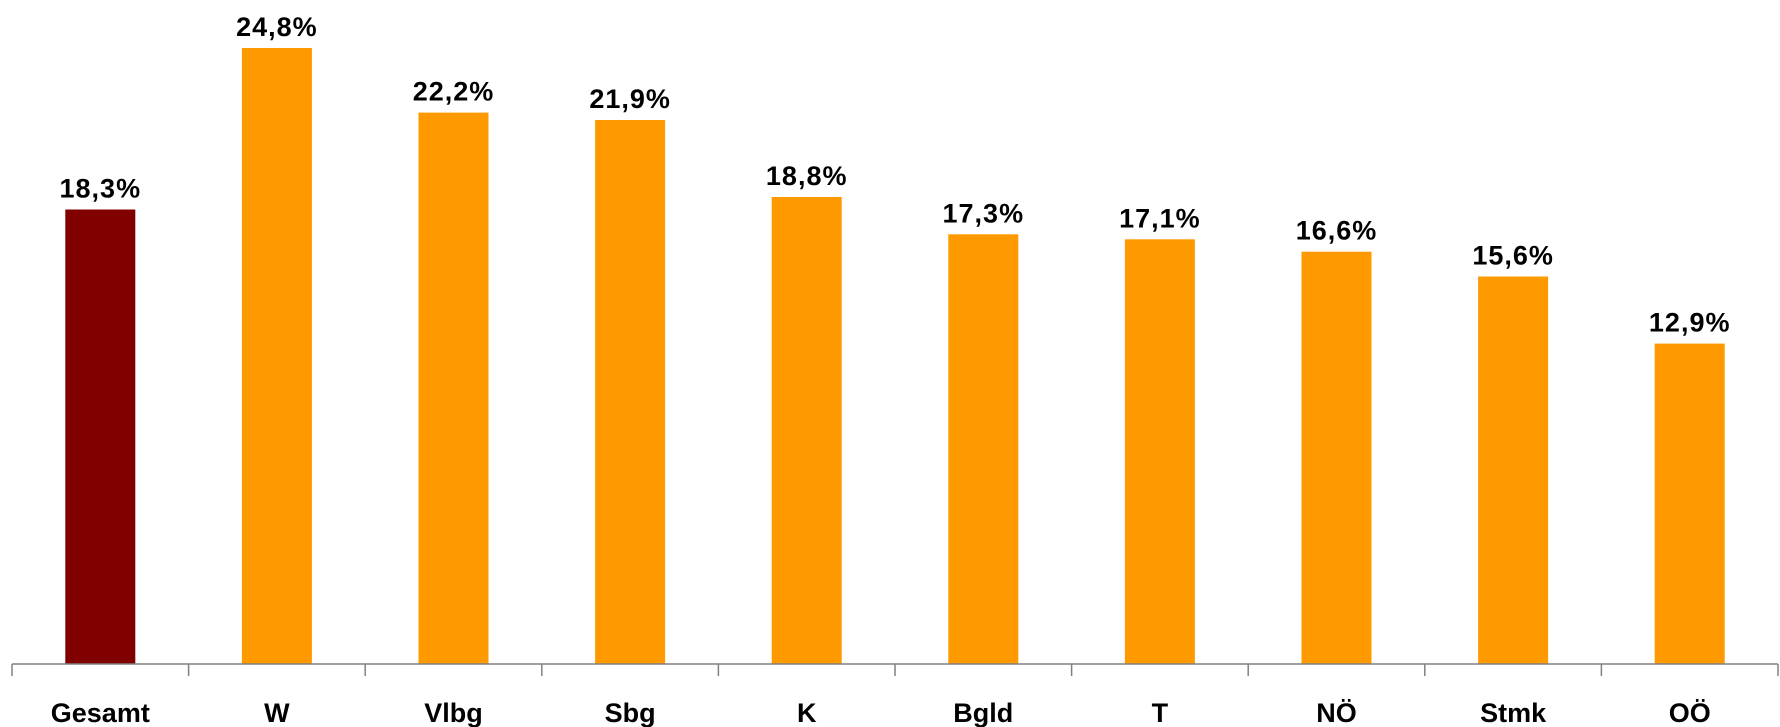 This screenshot has height=727, width=1780. What do you see at coordinates (276, 356) in the screenshot?
I see `bar-w` at bounding box center [276, 356].